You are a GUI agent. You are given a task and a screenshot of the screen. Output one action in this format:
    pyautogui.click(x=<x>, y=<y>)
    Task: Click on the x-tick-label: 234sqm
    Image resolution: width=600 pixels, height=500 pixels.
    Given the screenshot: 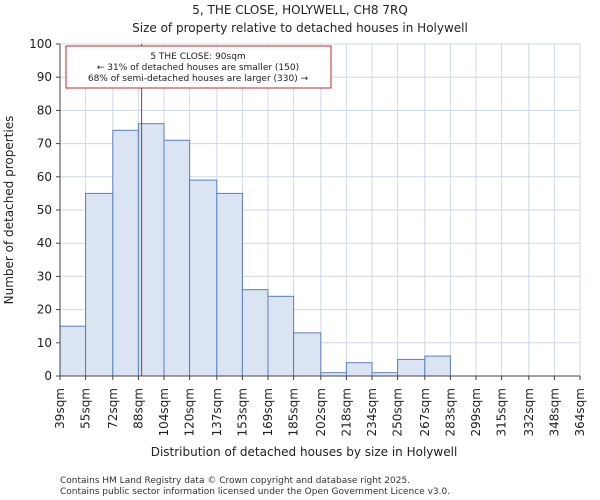 What is the action you would take?
    pyautogui.click(x=372, y=412)
    